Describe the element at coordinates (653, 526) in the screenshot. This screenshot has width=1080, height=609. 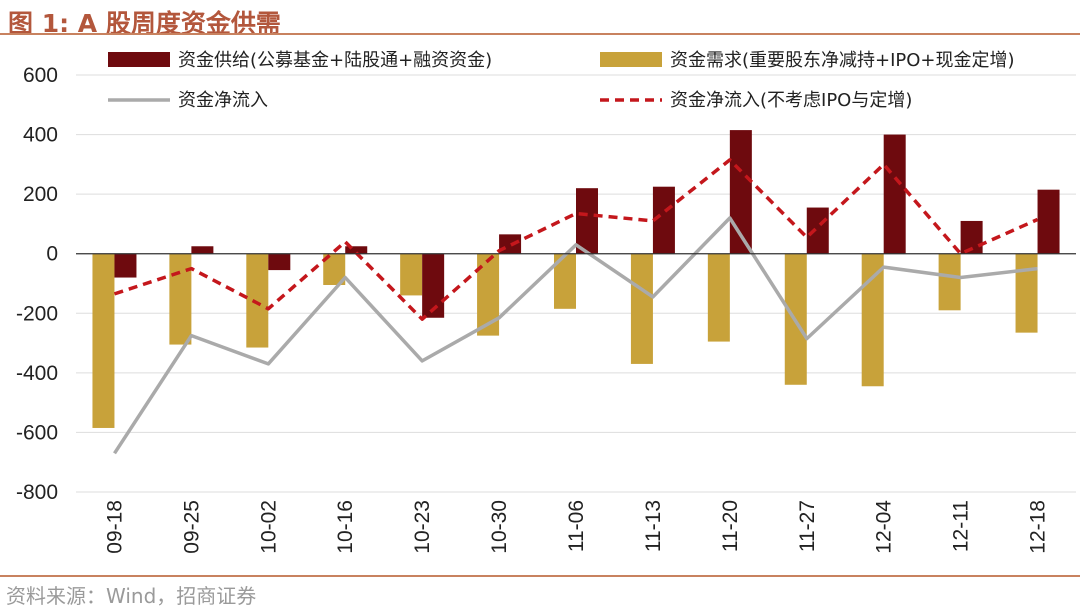
I see `x-tick-label: 11-13` at that location.